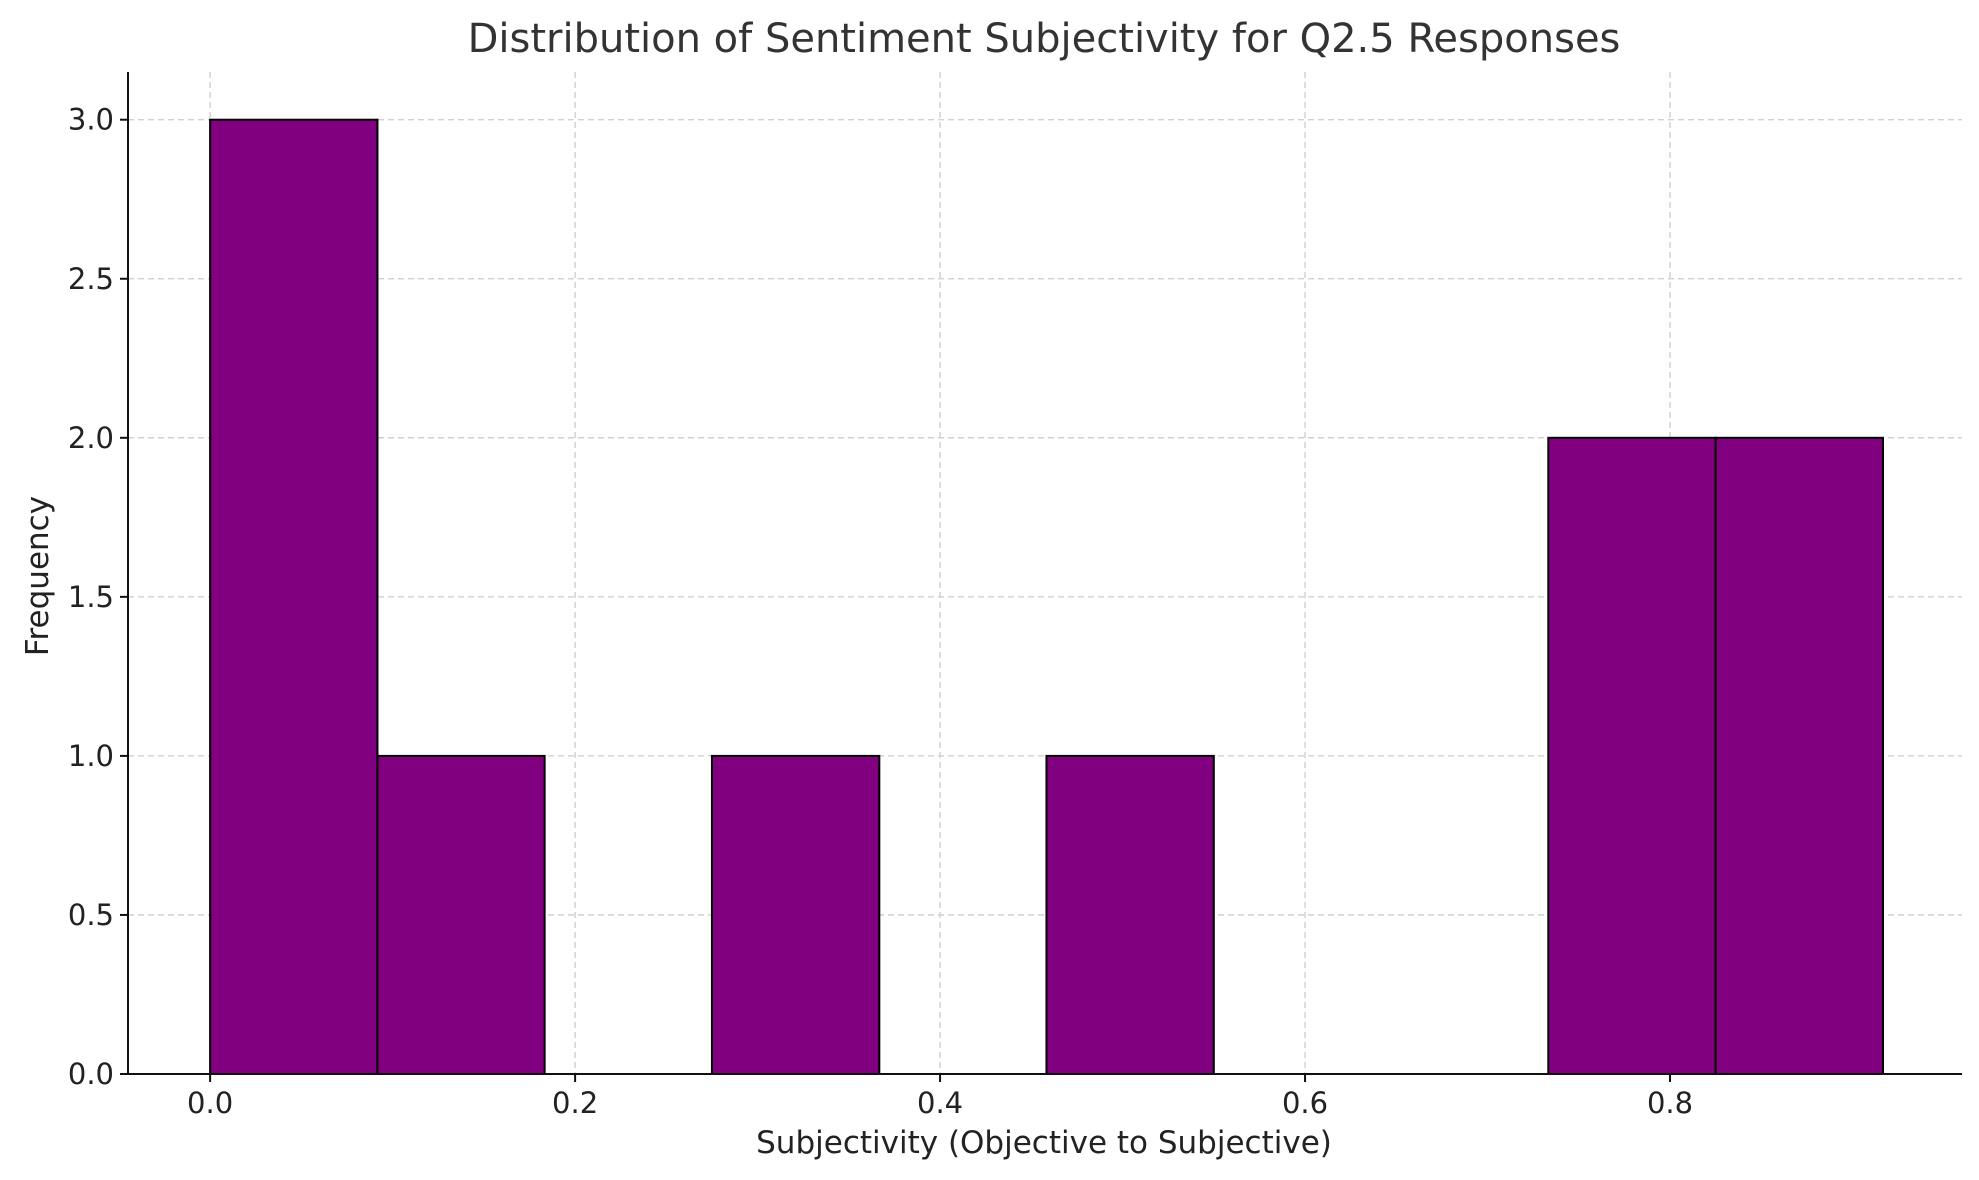 The image size is (1979, 1180). What do you see at coordinates (91, 756) in the screenshot?
I see `y-tick-label: 1.0` at bounding box center [91, 756].